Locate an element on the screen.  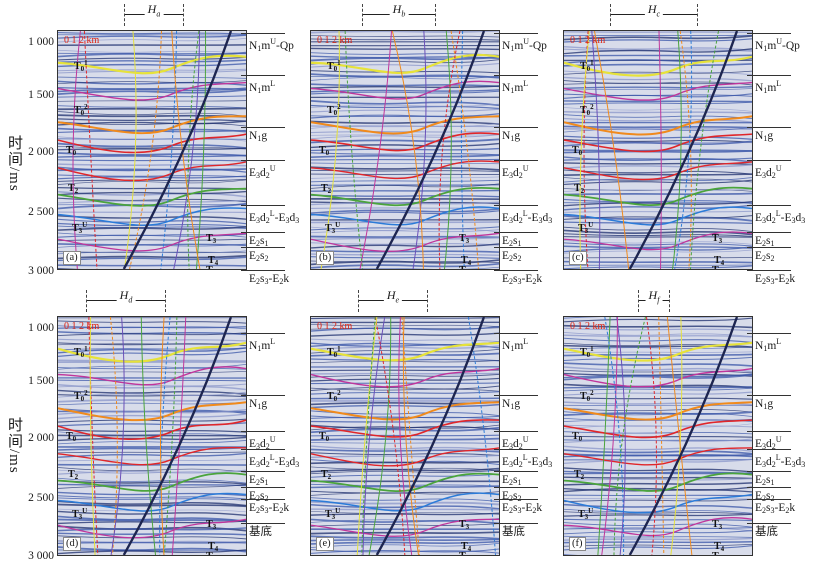
width-indicator-Ha: Ha is located at coordinates (154, 14).